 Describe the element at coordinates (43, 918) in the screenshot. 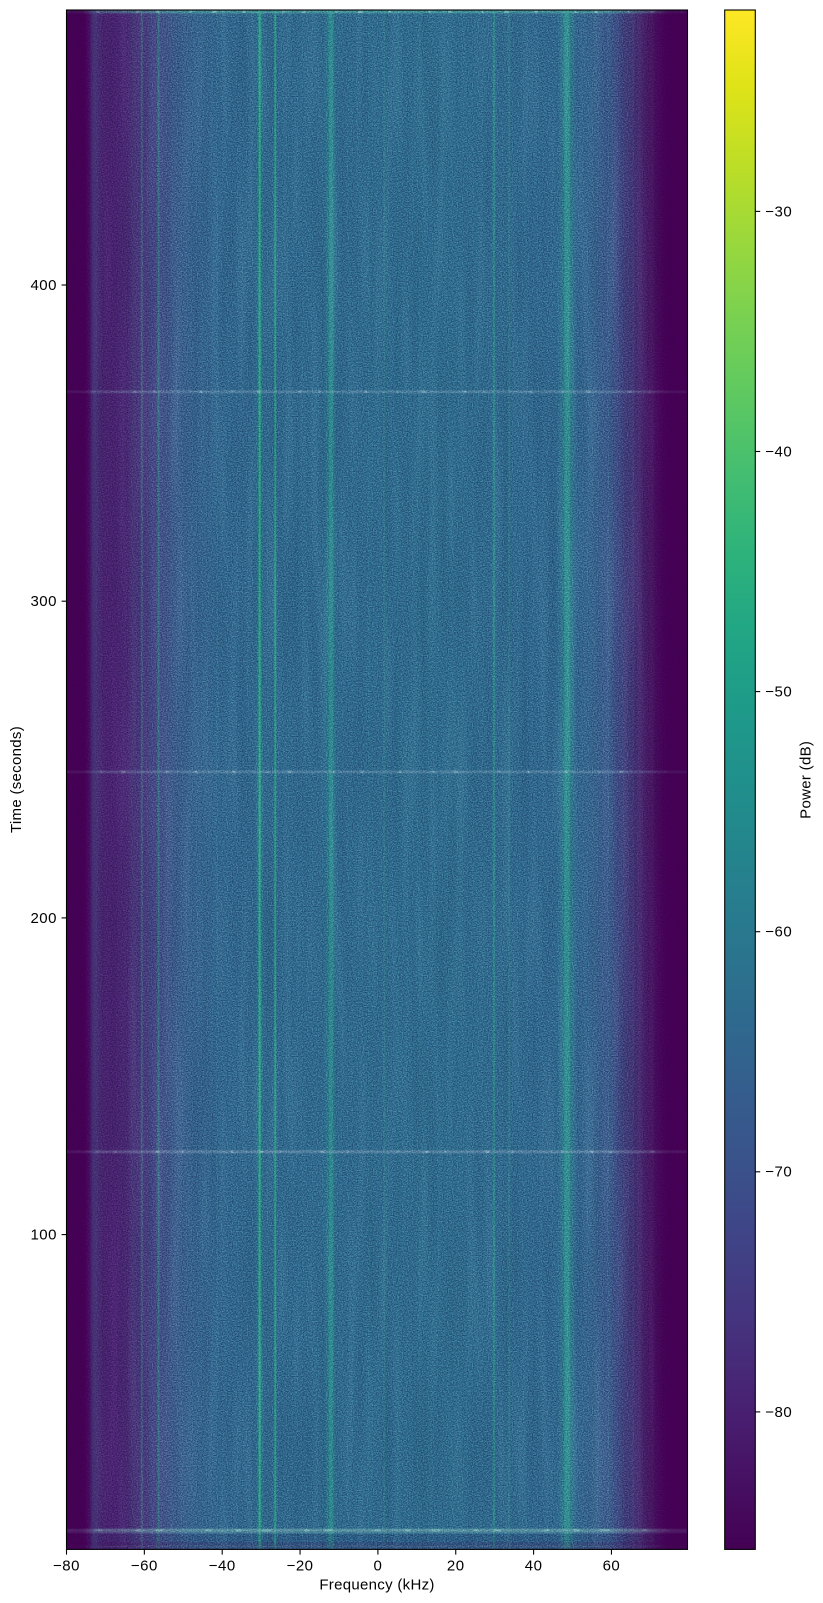

I see `svg-text: 200` at that location.